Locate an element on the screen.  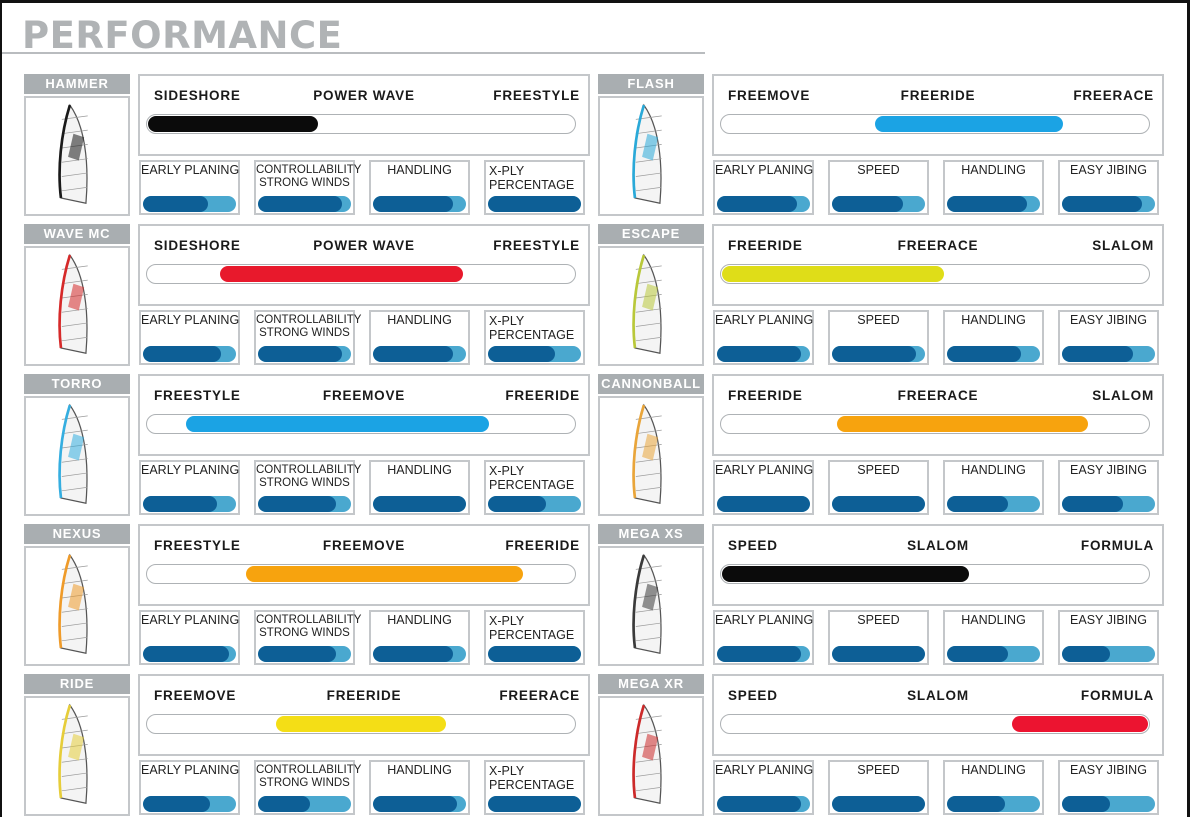
discipline-range-box: FREERIDE FREERACE SLALOM is located at coordinates (938, 415).